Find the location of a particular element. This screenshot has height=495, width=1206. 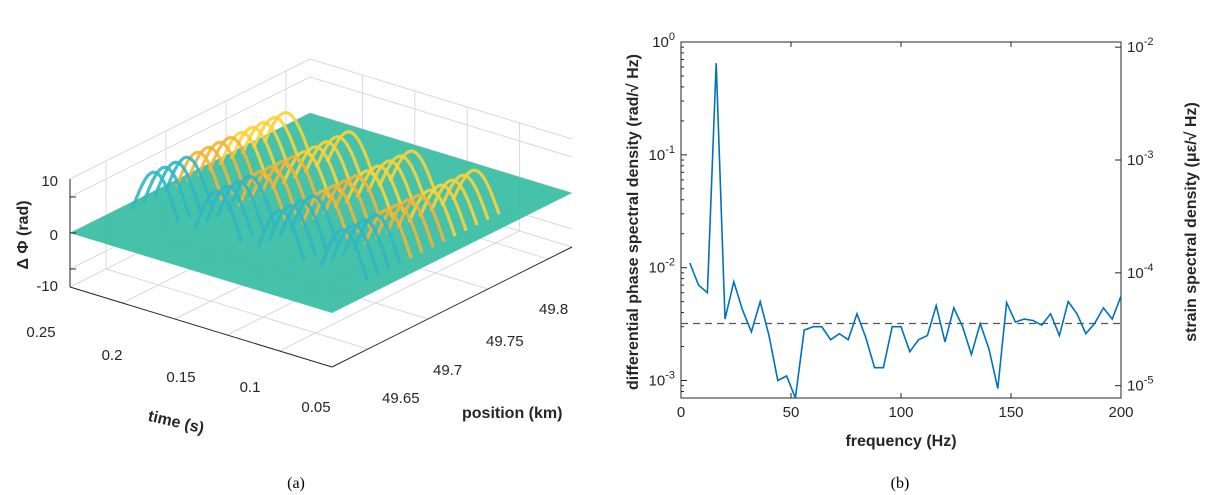

z-tick-label: 10 is located at coordinates (49, 181).